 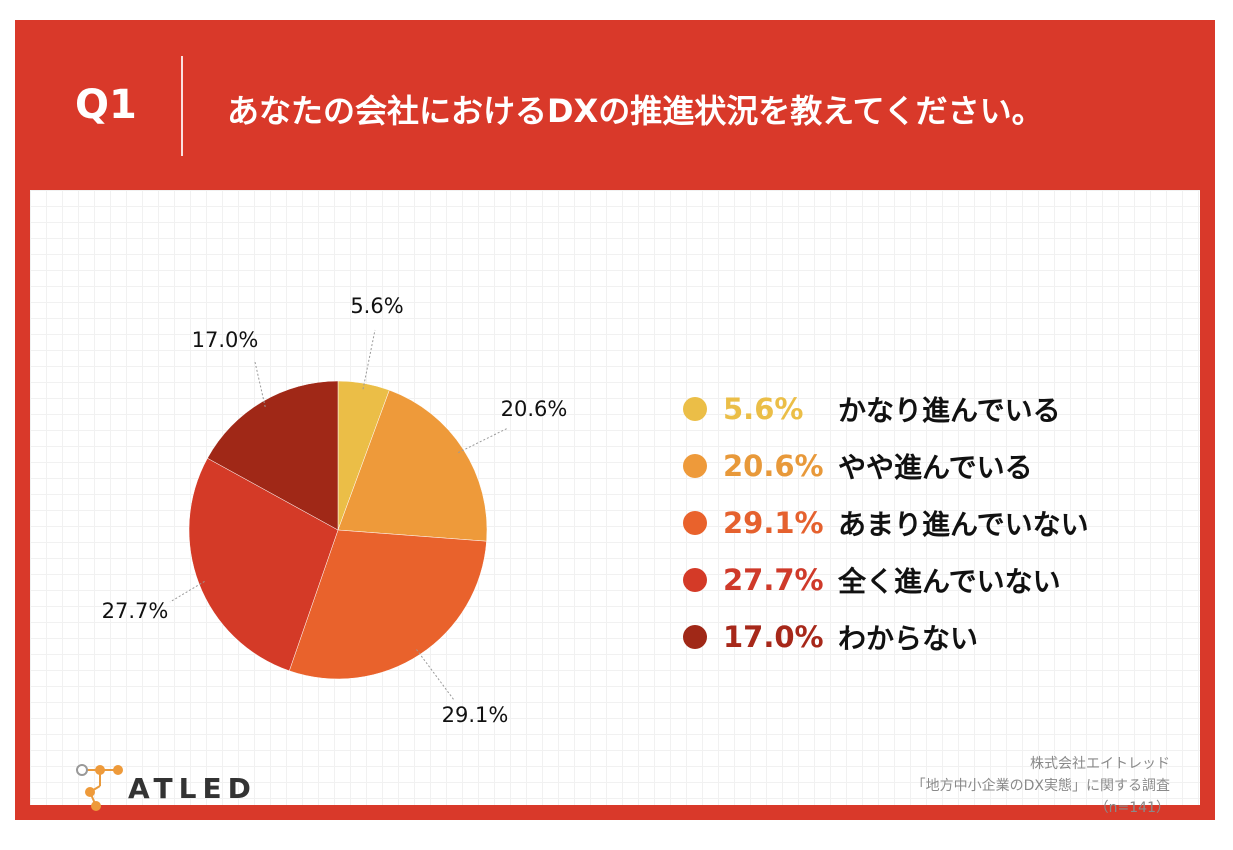 I want to click on legend-label: 全く進んでいない, so click(x=949, y=581).